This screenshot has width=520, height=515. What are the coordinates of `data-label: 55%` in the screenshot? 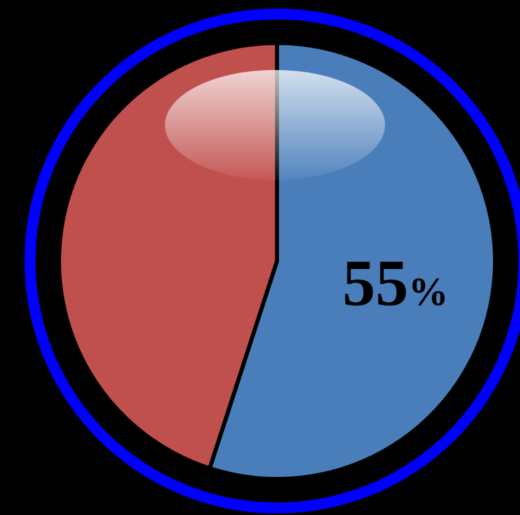 It's located at (395, 283).